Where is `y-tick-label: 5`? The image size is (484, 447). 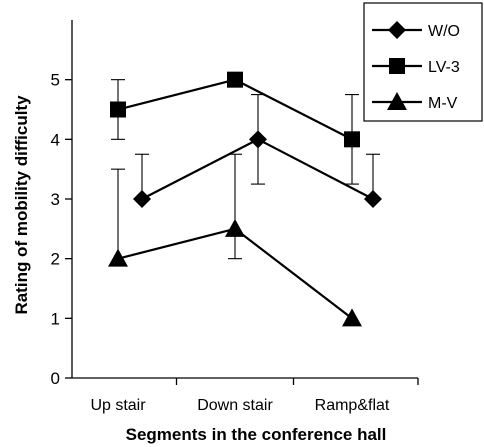 y-tick-label: 5 is located at coordinates (55, 80).